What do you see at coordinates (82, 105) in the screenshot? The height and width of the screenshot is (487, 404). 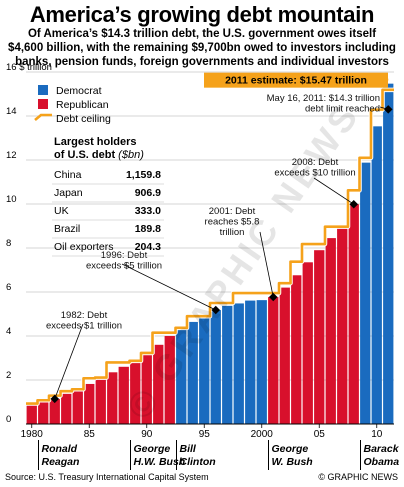 I see `legend-label: Republican` at bounding box center [82, 105].